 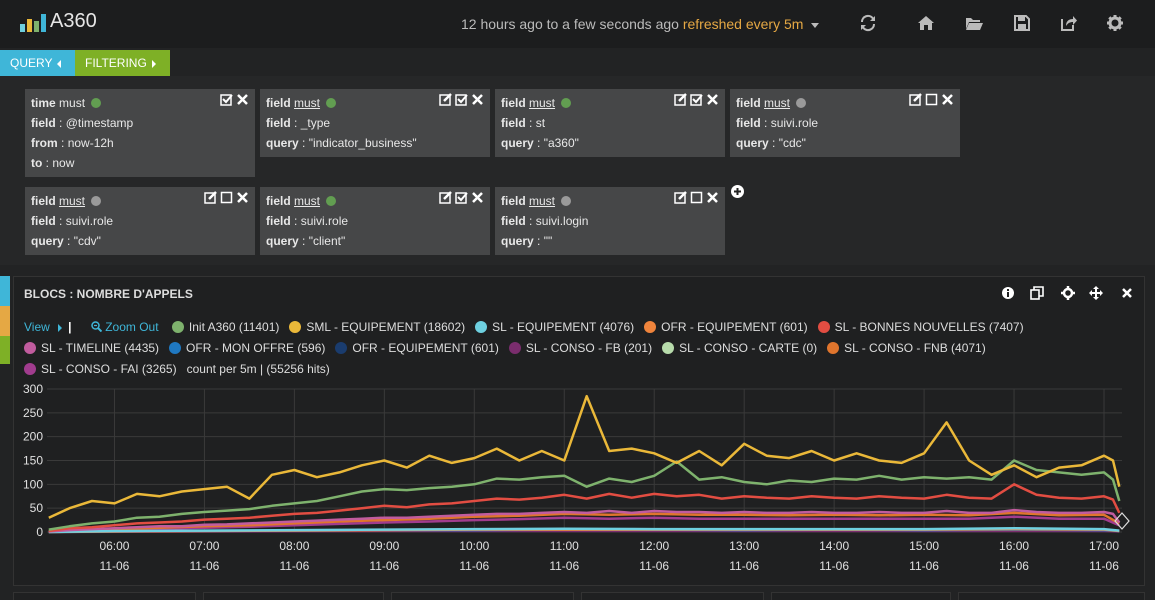 What do you see at coordinates (1037, 293) in the screenshot?
I see `duplicate-icon` at bounding box center [1037, 293].